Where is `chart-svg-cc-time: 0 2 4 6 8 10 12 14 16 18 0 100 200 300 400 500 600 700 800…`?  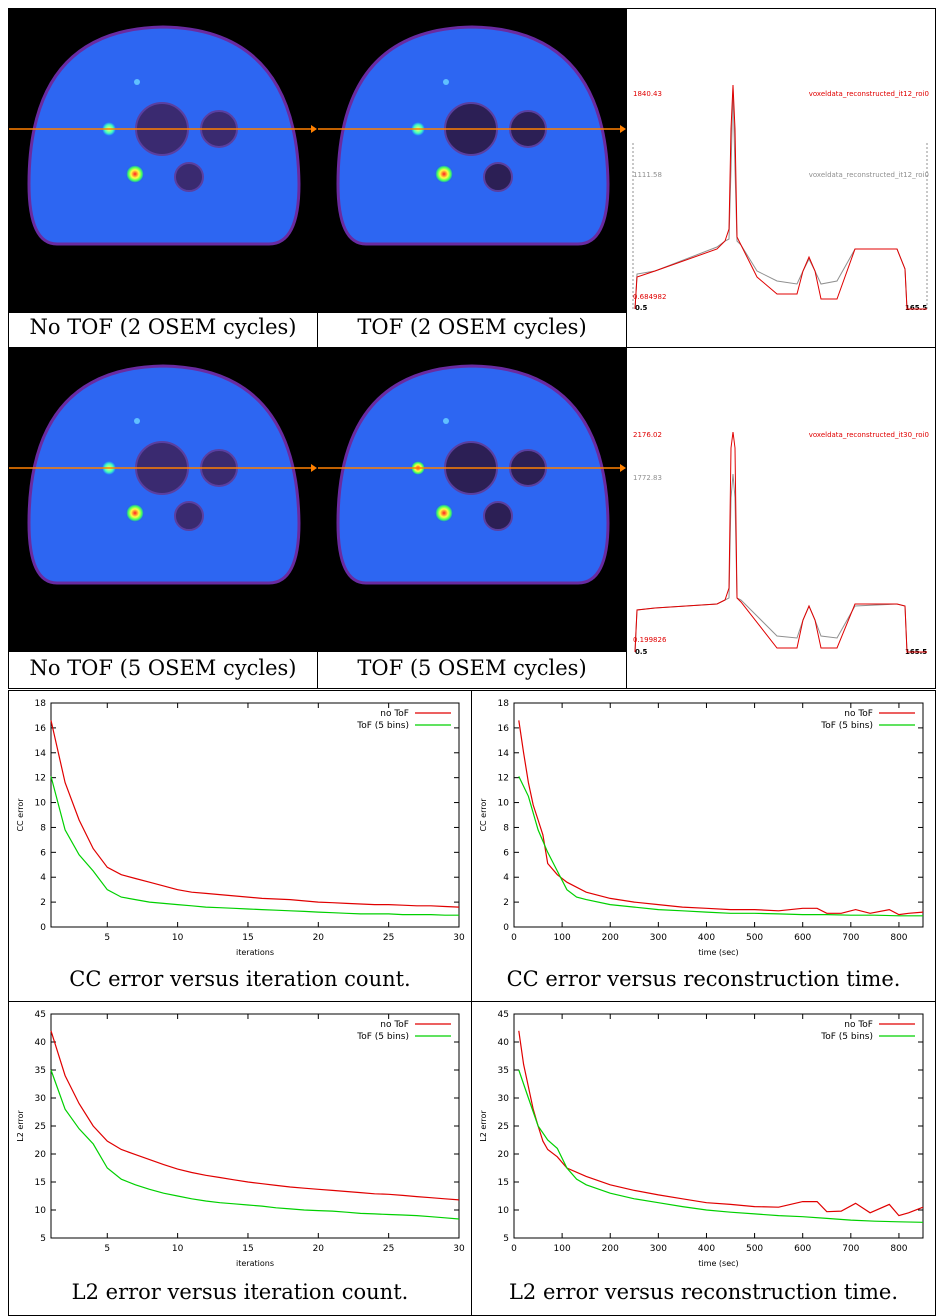
chart-svg-cc-time: 0 2 4 6 8 10 12 14 16 18 0 100 200 300 400 500 600 700 800… is located at coordinates (701, 828).